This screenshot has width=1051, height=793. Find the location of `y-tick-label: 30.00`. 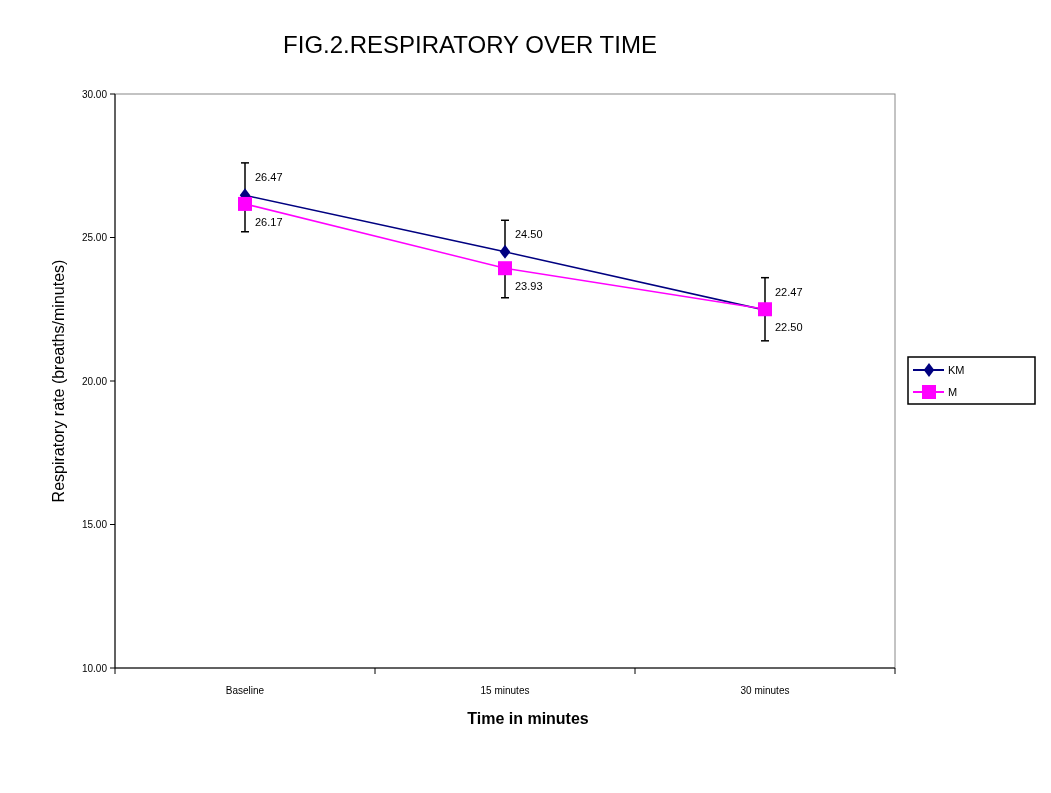

y-tick-label: 30.00 is located at coordinates (94, 94).